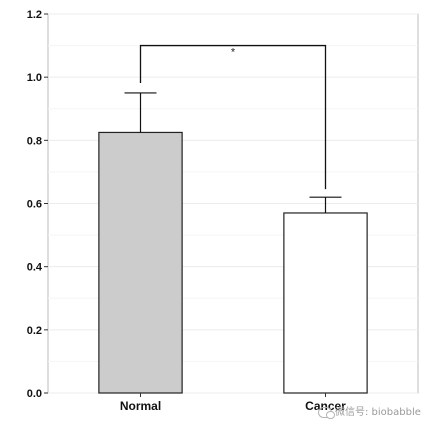 The height and width of the screenshot is (432, 432). What do you see at coordinates (233, 152) in the screenshot?
I see `error-bars` at bounding box center [233, 152].